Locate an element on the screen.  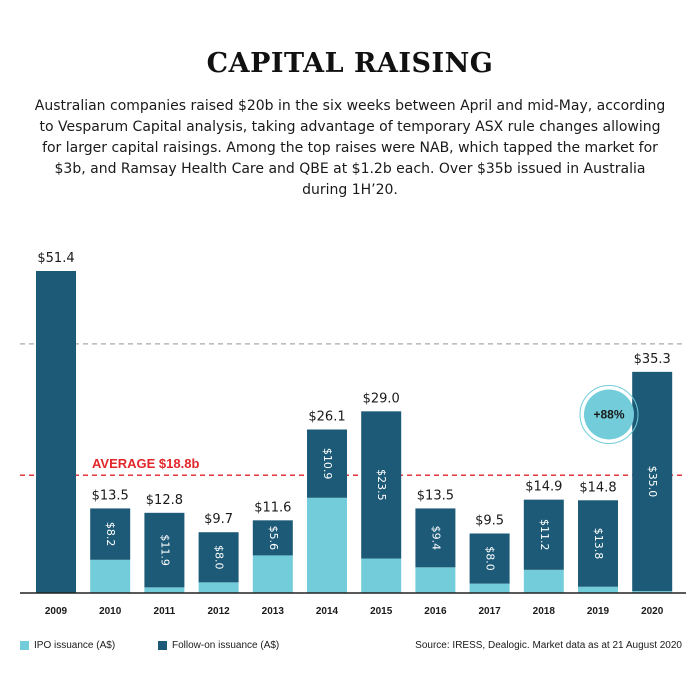
bar-ipo-2017 is located at coordinates (489, 588).